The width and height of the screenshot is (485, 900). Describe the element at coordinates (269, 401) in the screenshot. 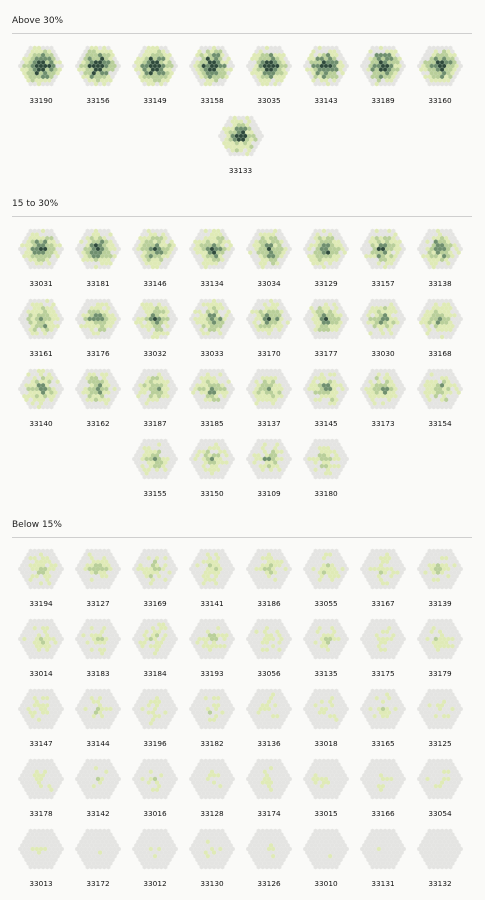

I see `hex-plot-tile: 33137` at that location.